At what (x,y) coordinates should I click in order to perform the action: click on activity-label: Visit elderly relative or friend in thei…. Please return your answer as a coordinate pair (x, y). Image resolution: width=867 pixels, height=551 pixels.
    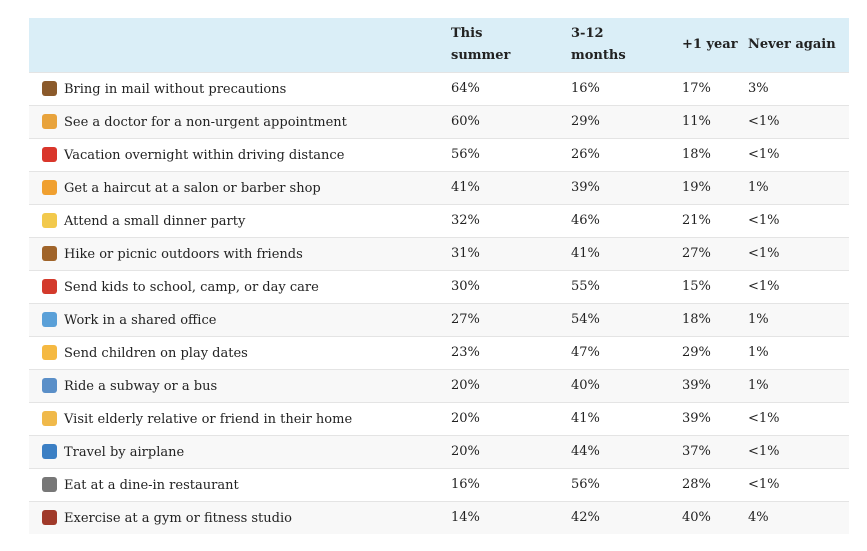
    Looking at the image, I should click on (208, 419).